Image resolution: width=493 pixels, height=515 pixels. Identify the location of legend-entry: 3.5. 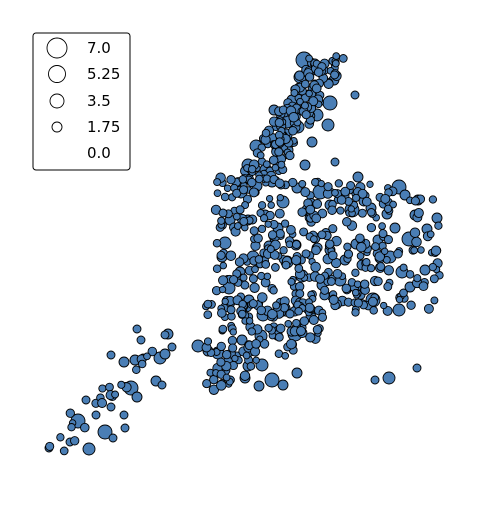
(80, 101).